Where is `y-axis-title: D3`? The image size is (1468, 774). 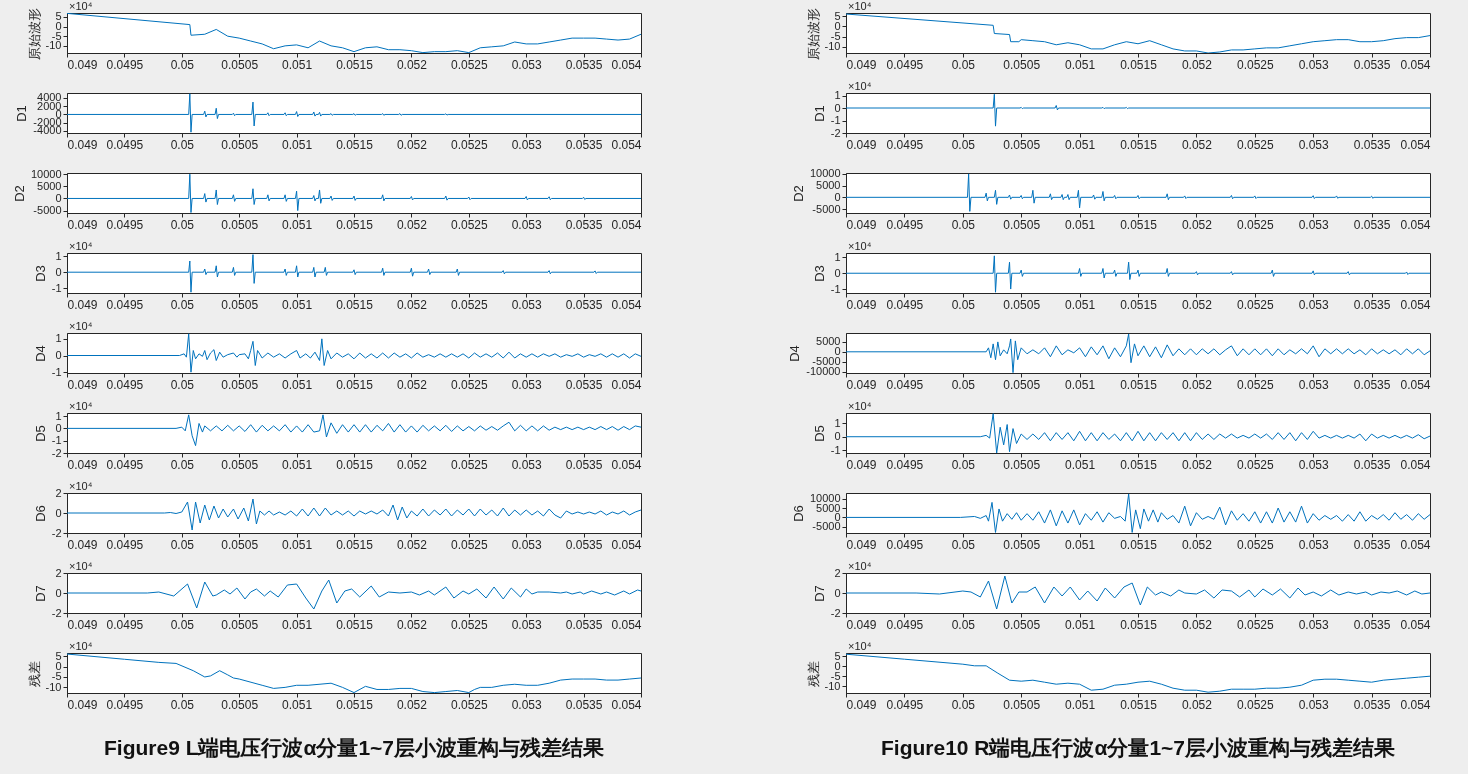
y-axis-title: D3 is located at coordinates (819, 273).